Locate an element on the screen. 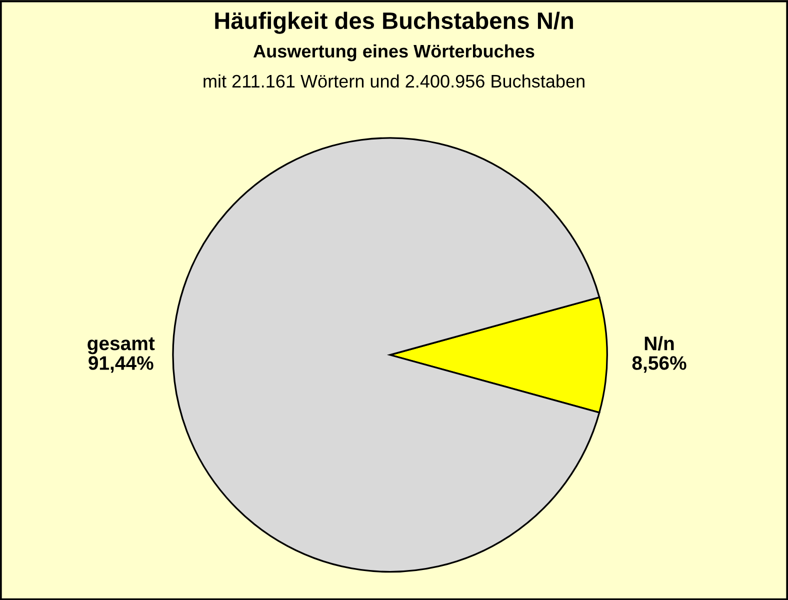  slice-label: gesamt is located at coordinates (121, 345).